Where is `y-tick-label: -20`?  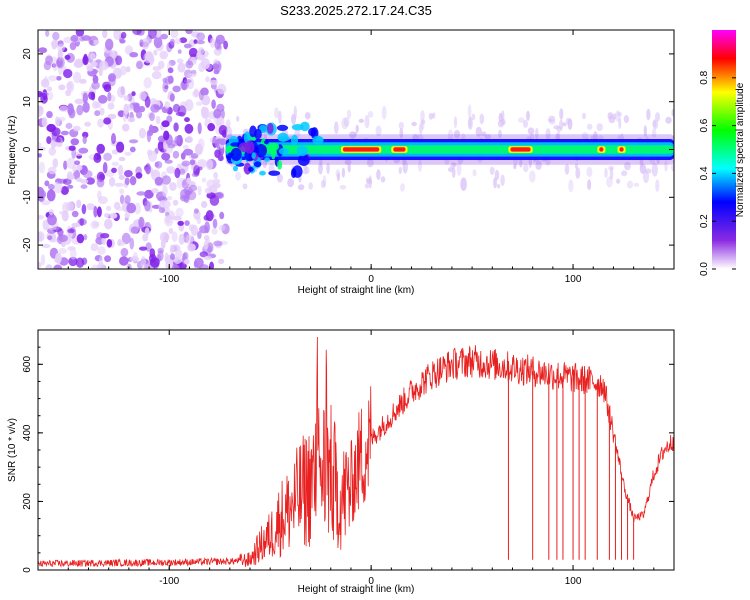 y-tick-label: -20 is located at coordinates (27, 244).